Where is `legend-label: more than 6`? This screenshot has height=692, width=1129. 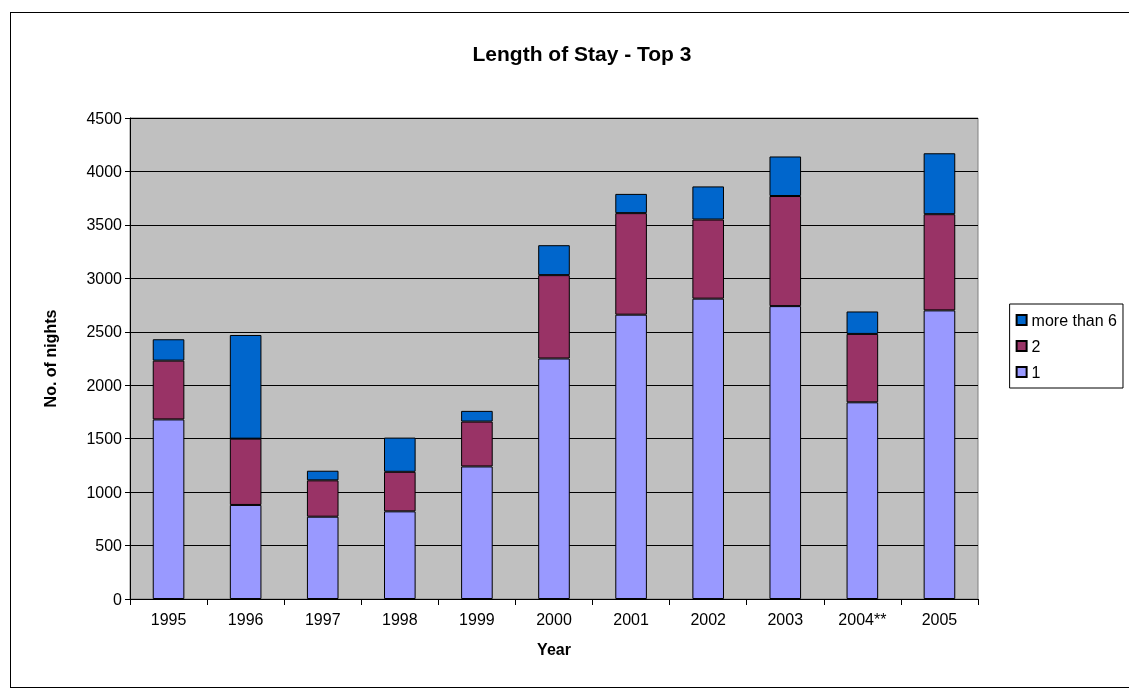
legend-label: more than 6 is located at coordinates (1074, 320).